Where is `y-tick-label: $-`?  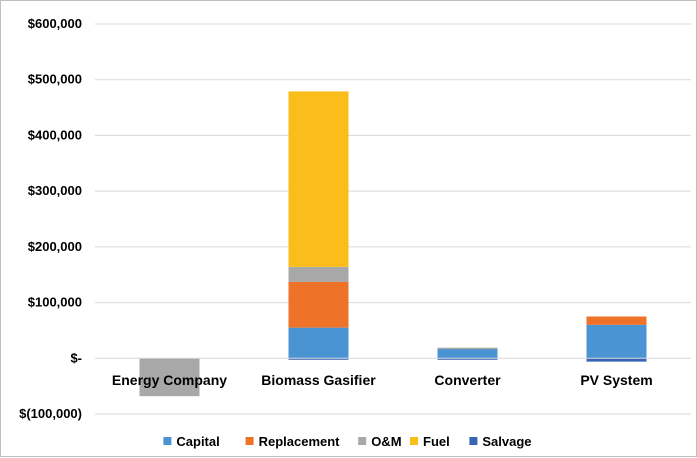
y-tick-label: $- is located at coordinates (76, 357).